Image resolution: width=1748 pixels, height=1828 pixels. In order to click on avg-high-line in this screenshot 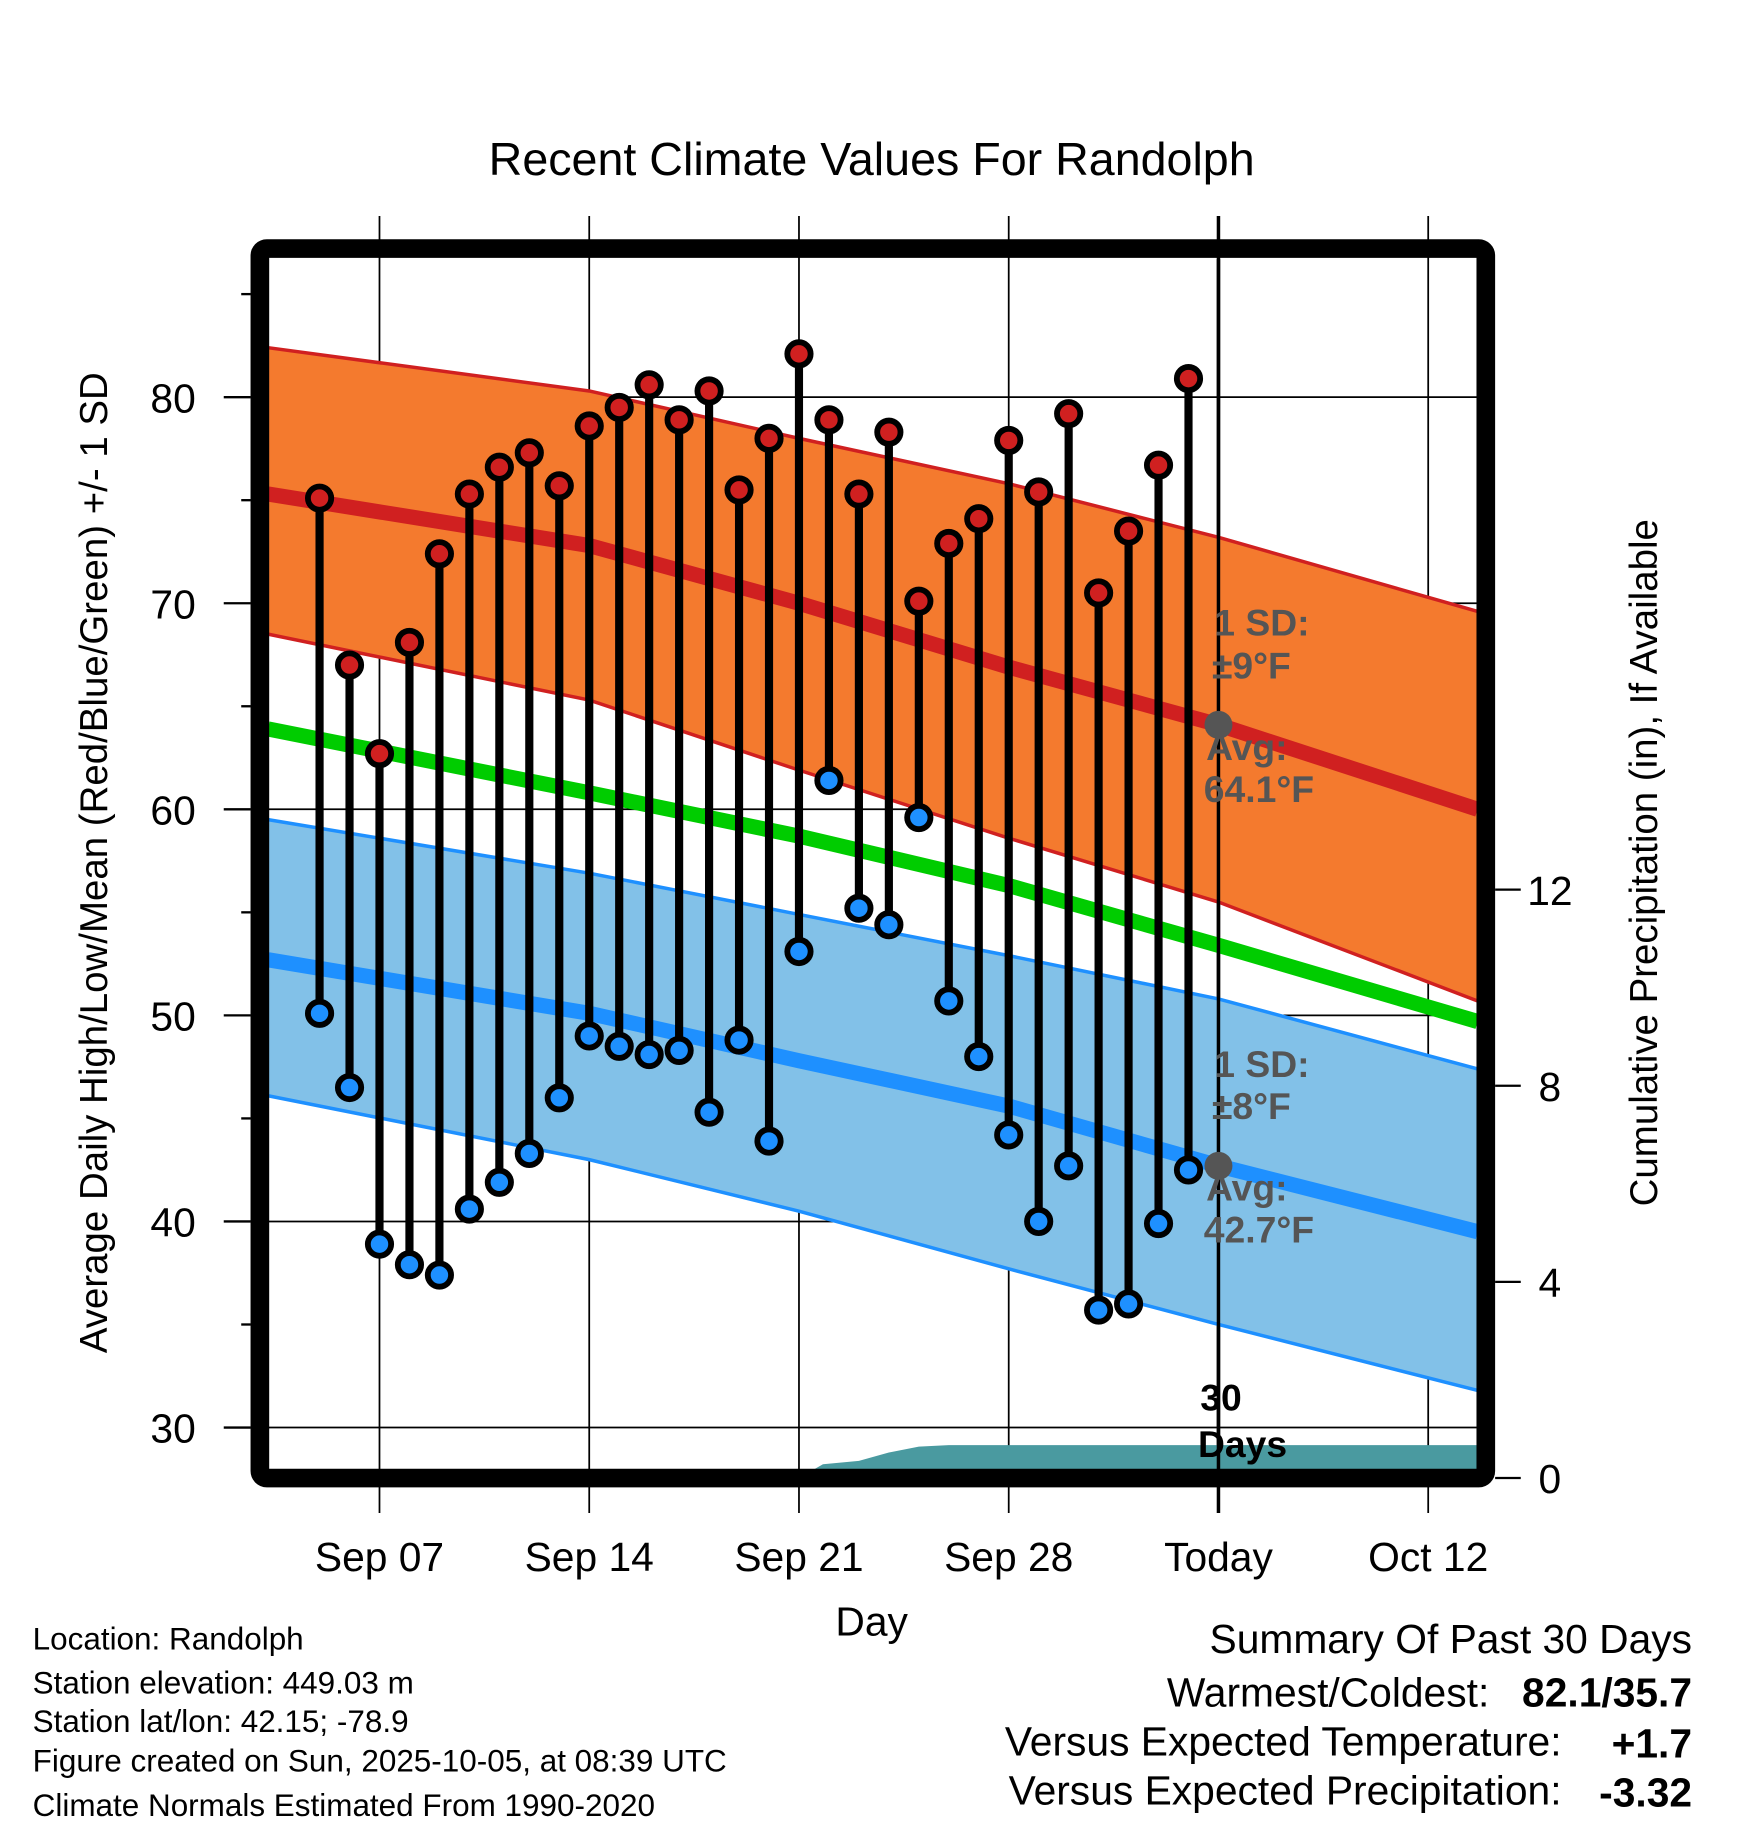, I will do `click(873, 651)`.